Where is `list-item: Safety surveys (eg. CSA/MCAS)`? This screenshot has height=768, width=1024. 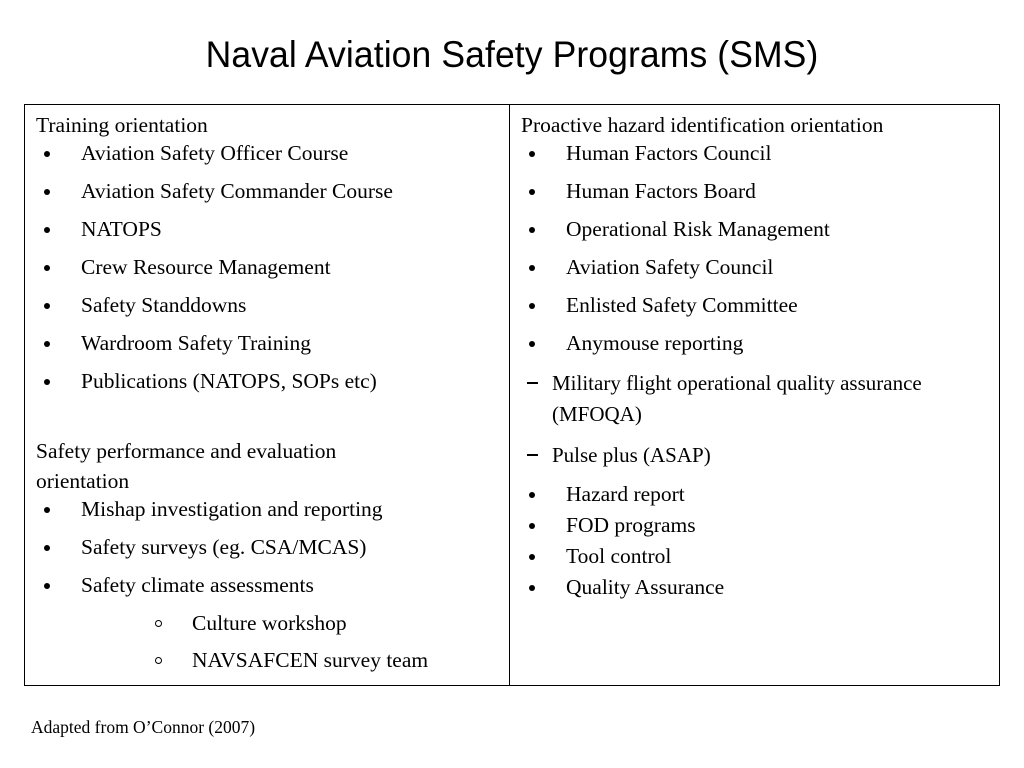
list-item: Safety surveys (eg. CSA/MCAS) is located at coordinates (267, 547).